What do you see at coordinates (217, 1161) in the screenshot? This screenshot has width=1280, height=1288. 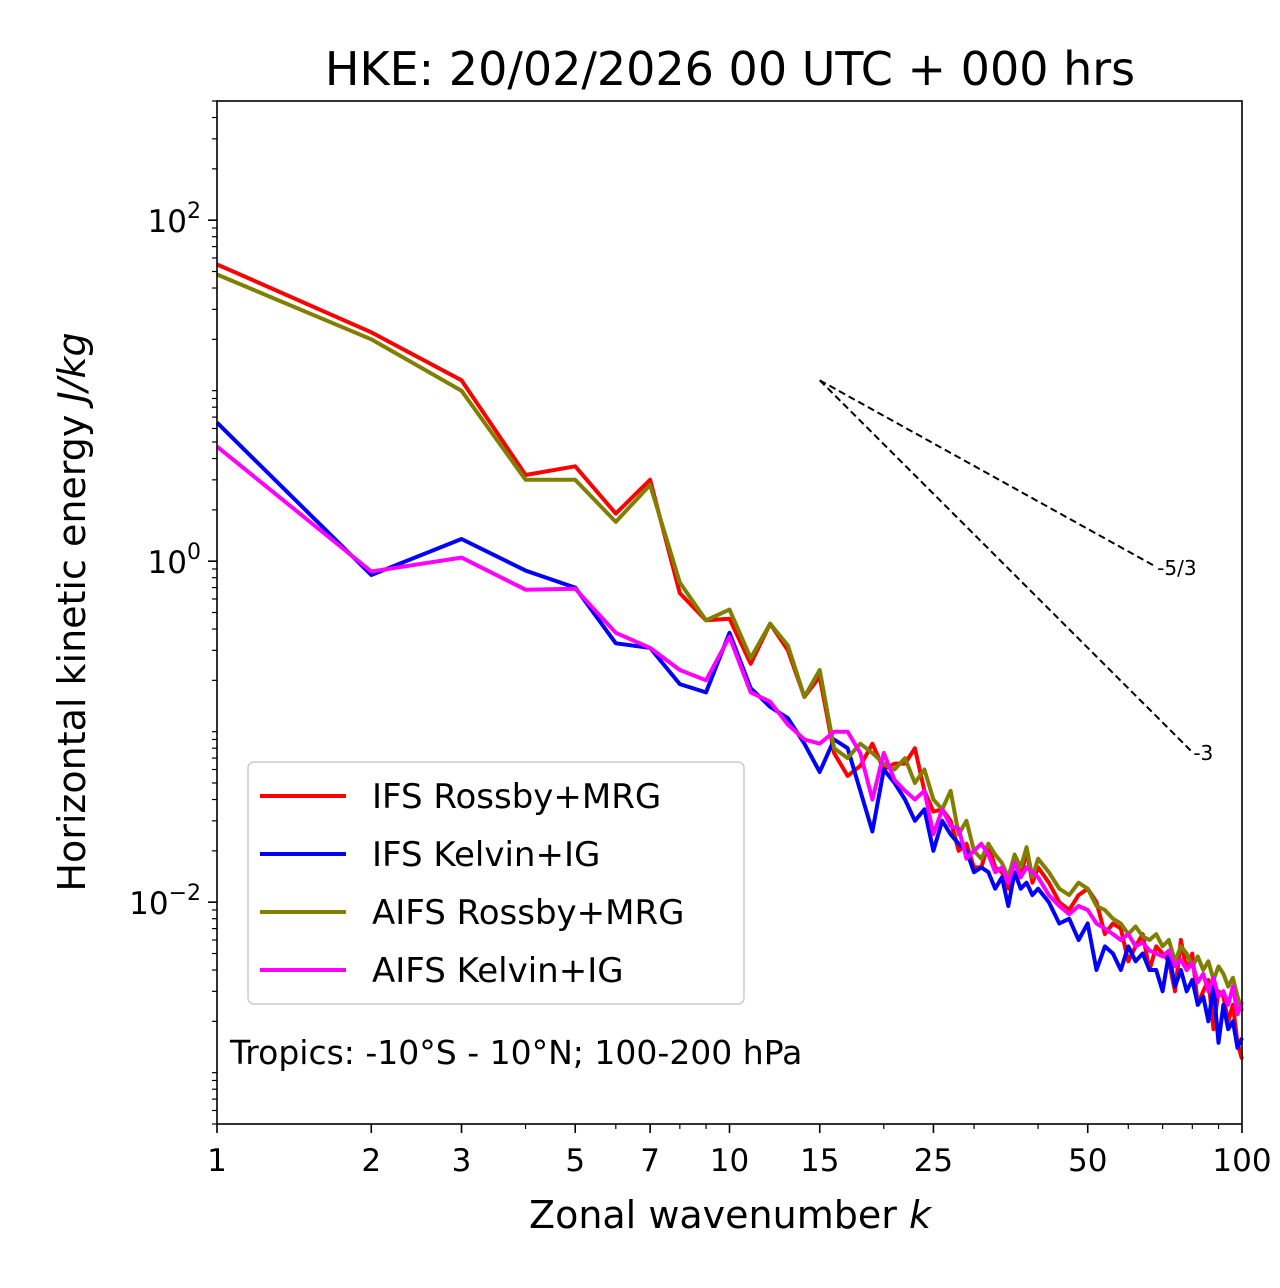 I see `x-tick-label: 1` at bounding box center [217, 1161].